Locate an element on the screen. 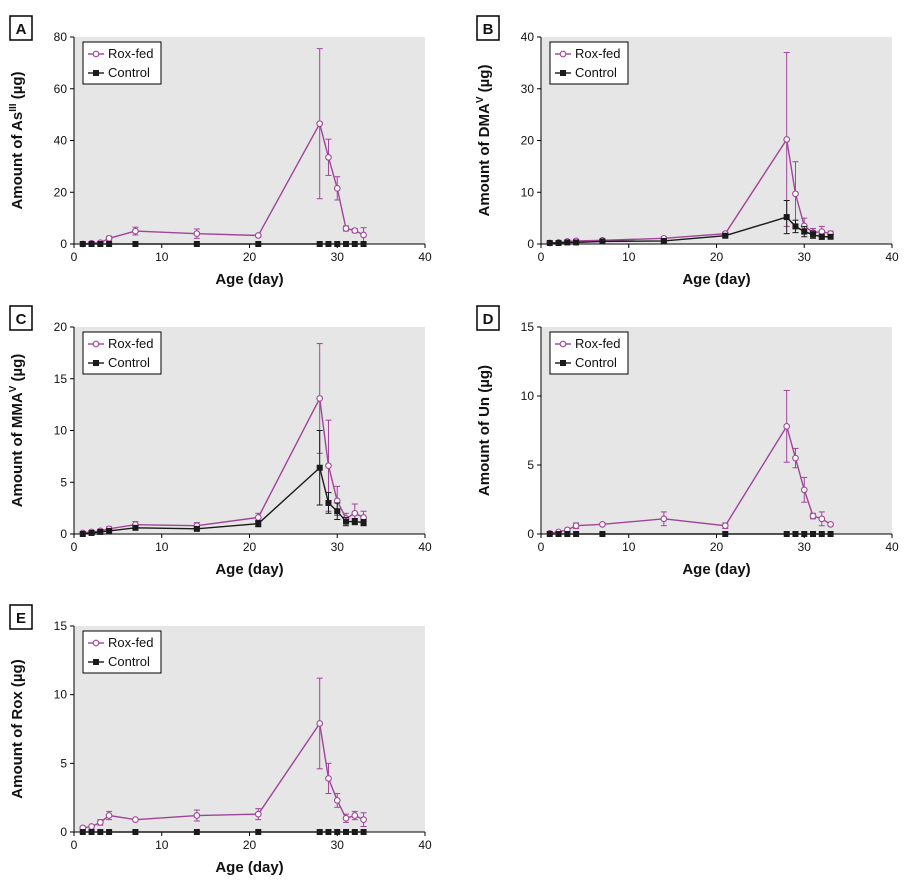 This screenshot has height=888, width=910. x-tick-label: 10 is located at coordinates (162, 845).